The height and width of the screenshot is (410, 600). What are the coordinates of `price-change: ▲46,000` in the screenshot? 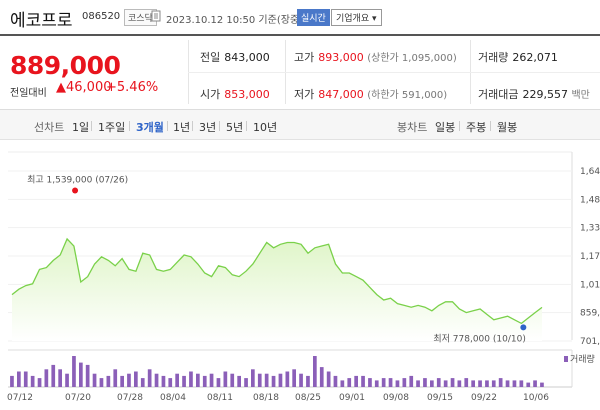 It's located at (84, 87).